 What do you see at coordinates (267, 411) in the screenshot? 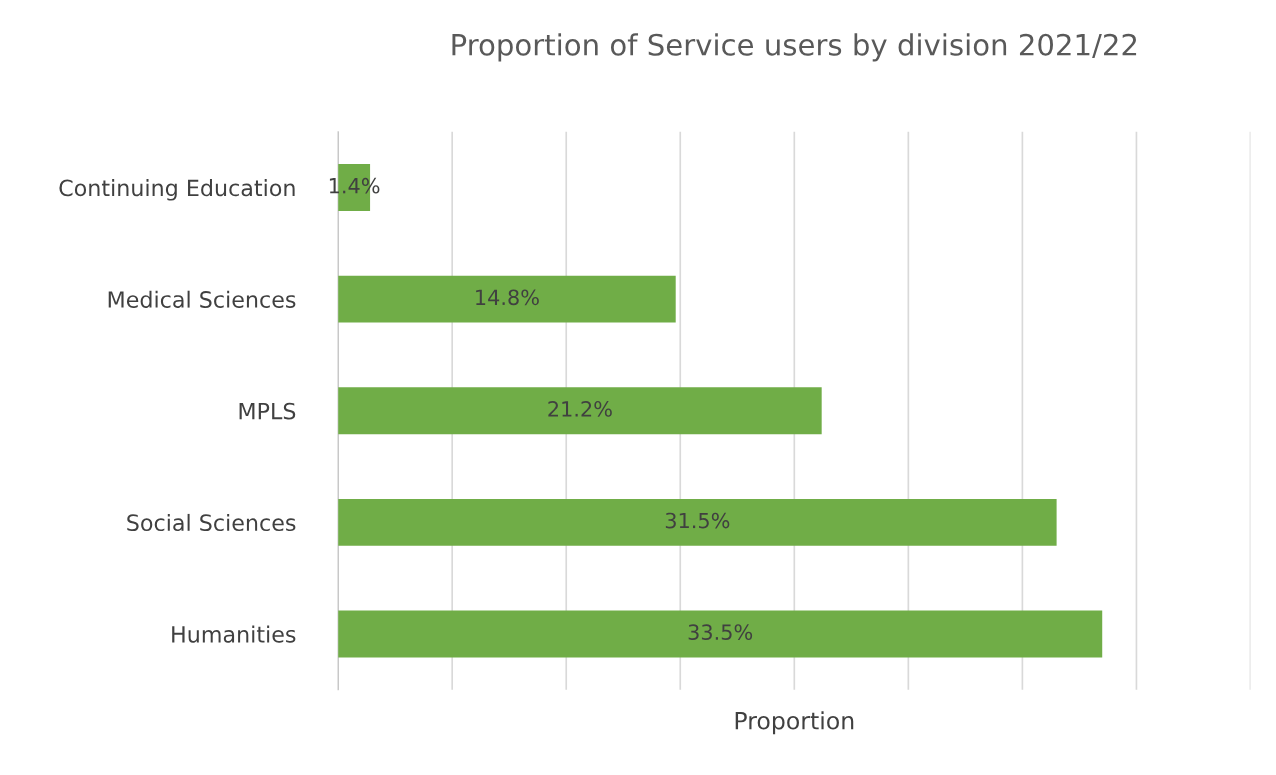
I see `y-tick-label: MPLS` at bounding box center [267, 411].